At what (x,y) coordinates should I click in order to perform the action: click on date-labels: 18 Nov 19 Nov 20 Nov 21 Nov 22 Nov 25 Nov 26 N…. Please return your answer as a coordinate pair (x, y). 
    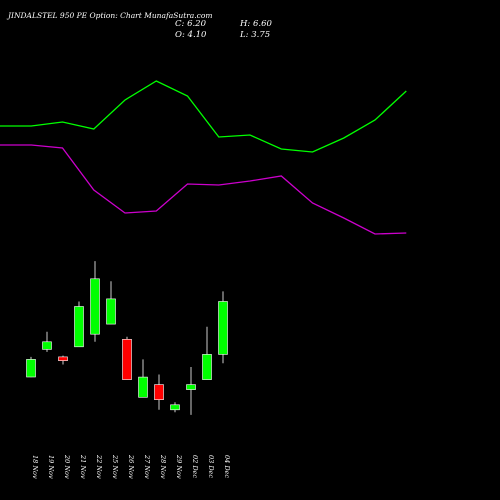
    Looking at the image, I should click on (131, 466).